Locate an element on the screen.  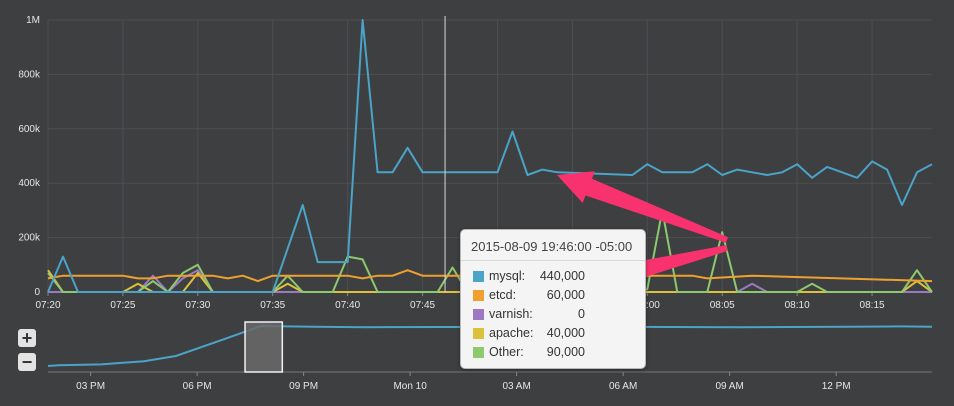
x-tick-label: 07:35 is located at coordinates (272, 305).